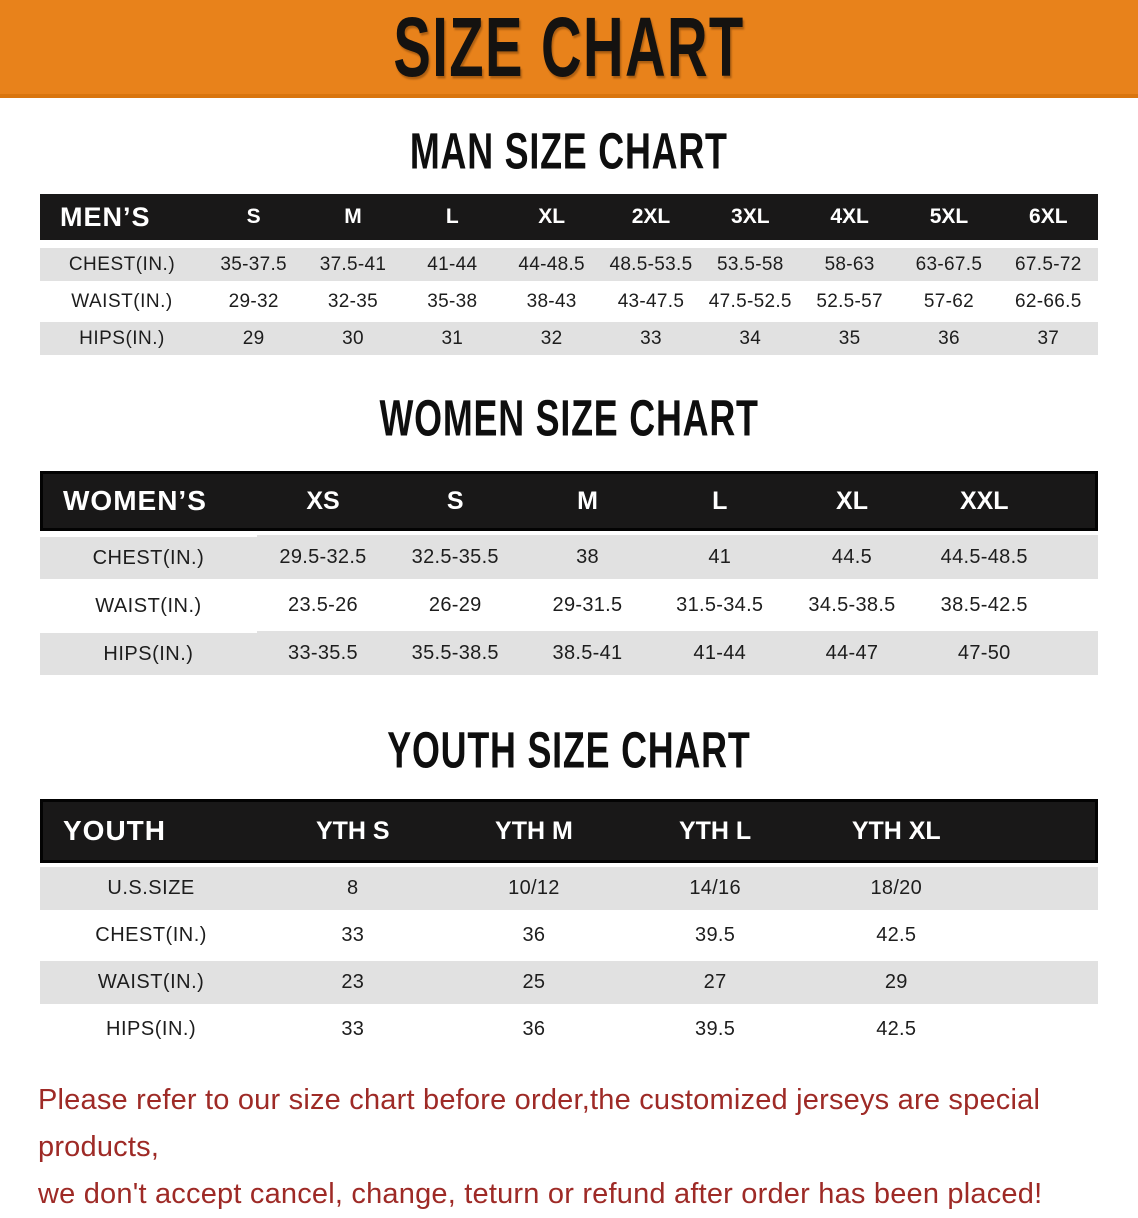 The image size is (1138, 1218). Describe the element at coordinates (719, 603) in the screenshot. I see `measurement-value-cell: 31.5-34.5` at that location.